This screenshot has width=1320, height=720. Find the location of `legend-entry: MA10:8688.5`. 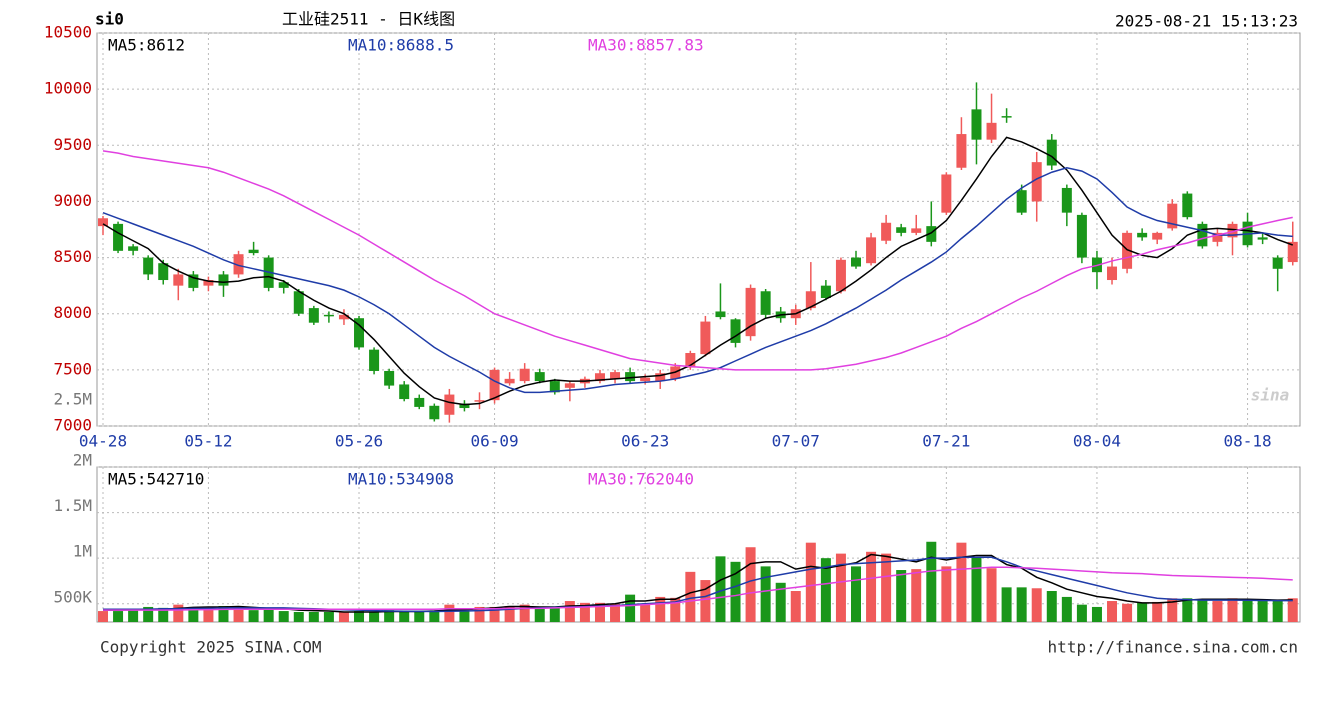

legend-entry: MA10:8688.5 is located at coordinates (401, 45).